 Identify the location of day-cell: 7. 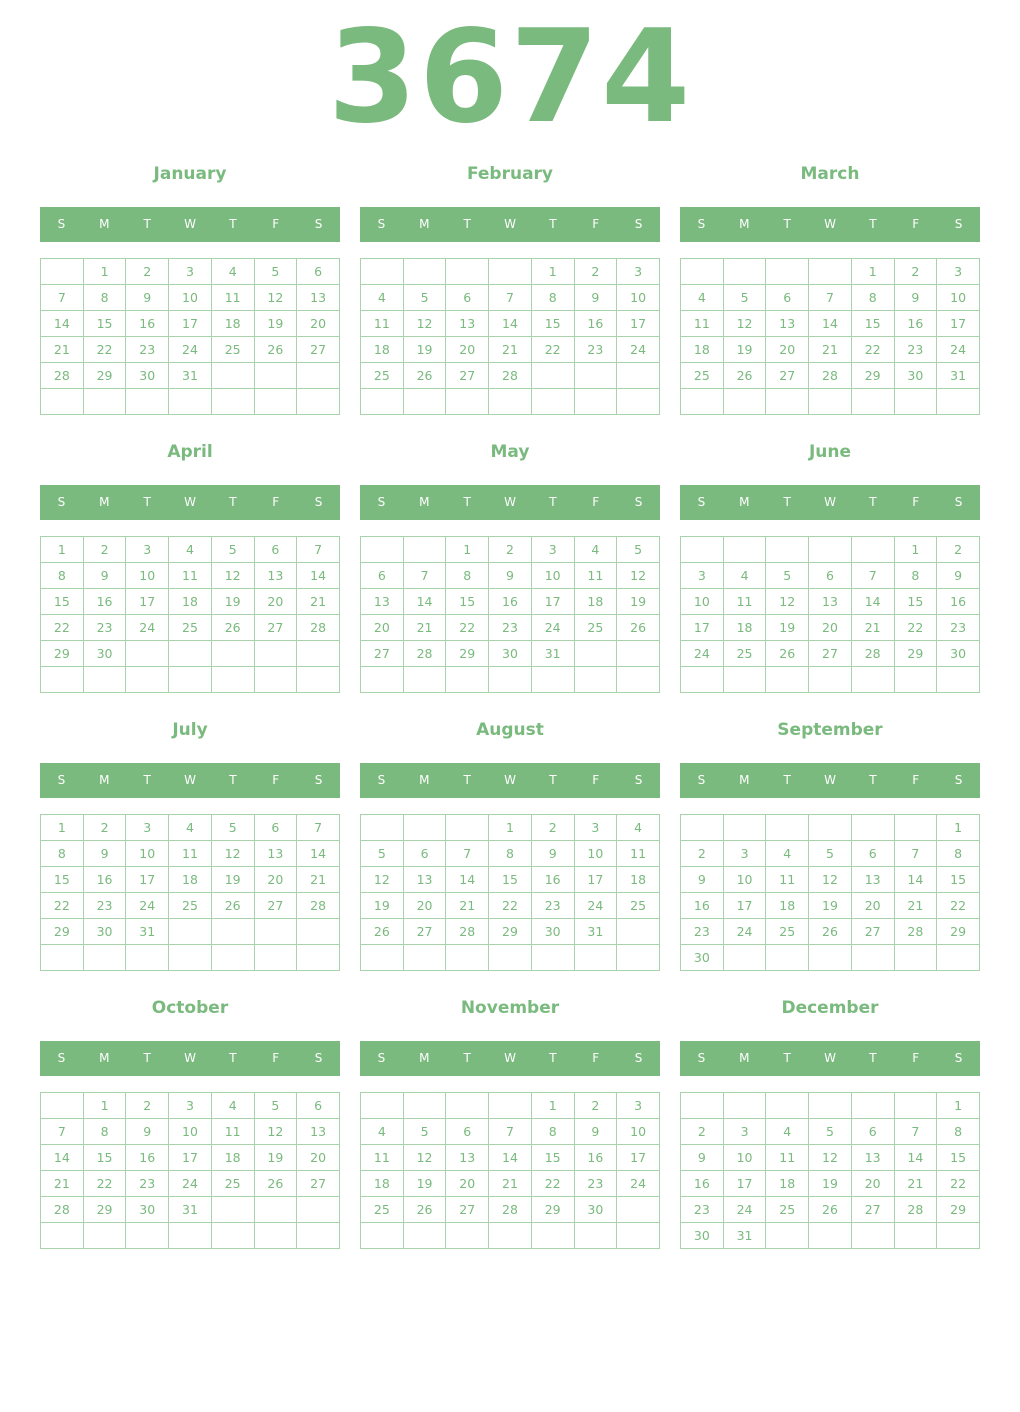
(872, 575).